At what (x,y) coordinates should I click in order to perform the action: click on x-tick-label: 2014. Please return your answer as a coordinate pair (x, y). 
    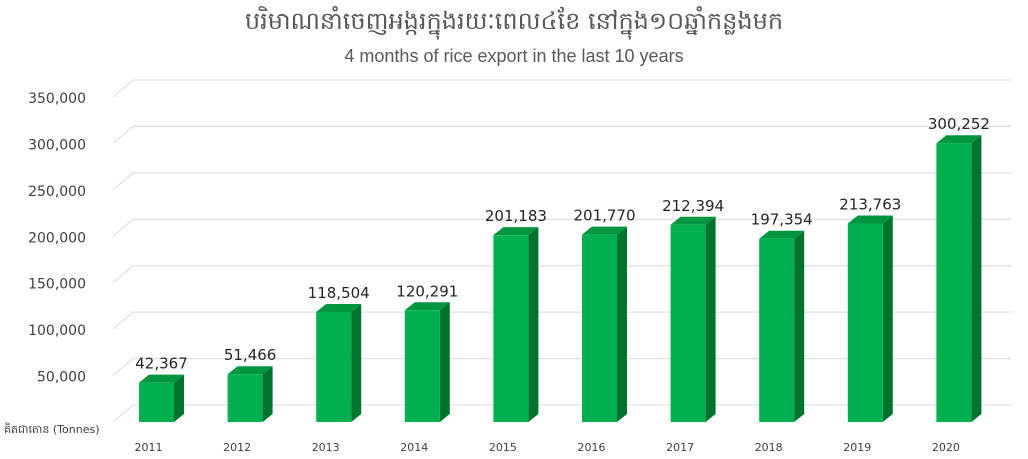
    Looking at the image, I should click on (414, 447).